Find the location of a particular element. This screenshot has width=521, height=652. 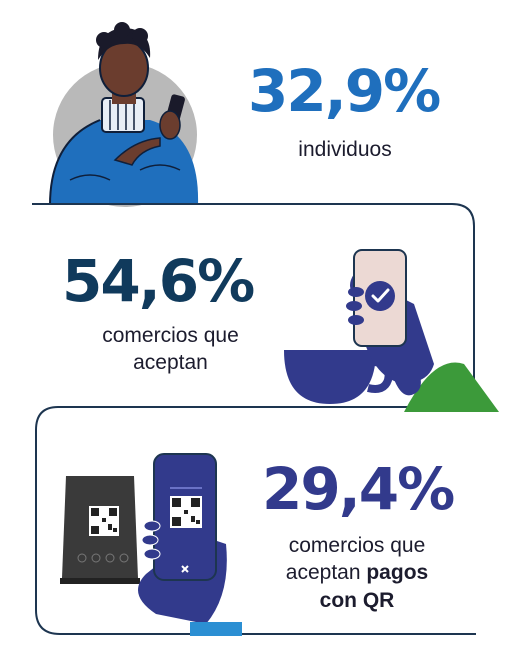

stat-label-qr-line1: comercios que is located at coordinates (357, 545).